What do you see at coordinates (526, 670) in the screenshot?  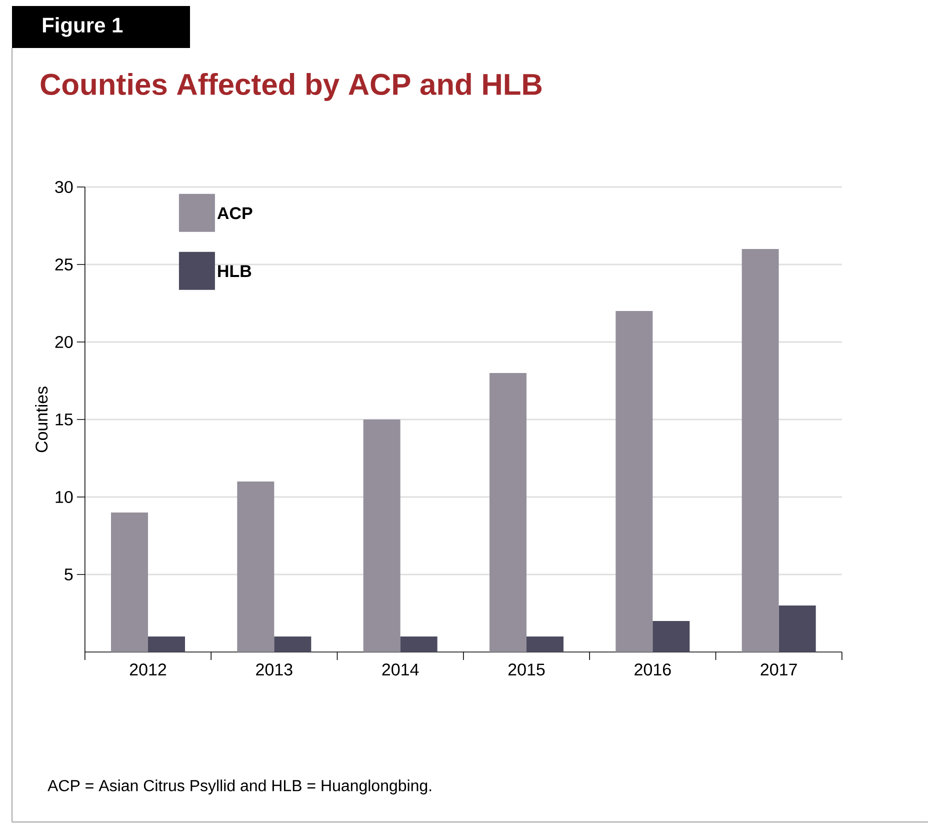 I see `x-tick-label: 2015` at bounding box center [526, 670].